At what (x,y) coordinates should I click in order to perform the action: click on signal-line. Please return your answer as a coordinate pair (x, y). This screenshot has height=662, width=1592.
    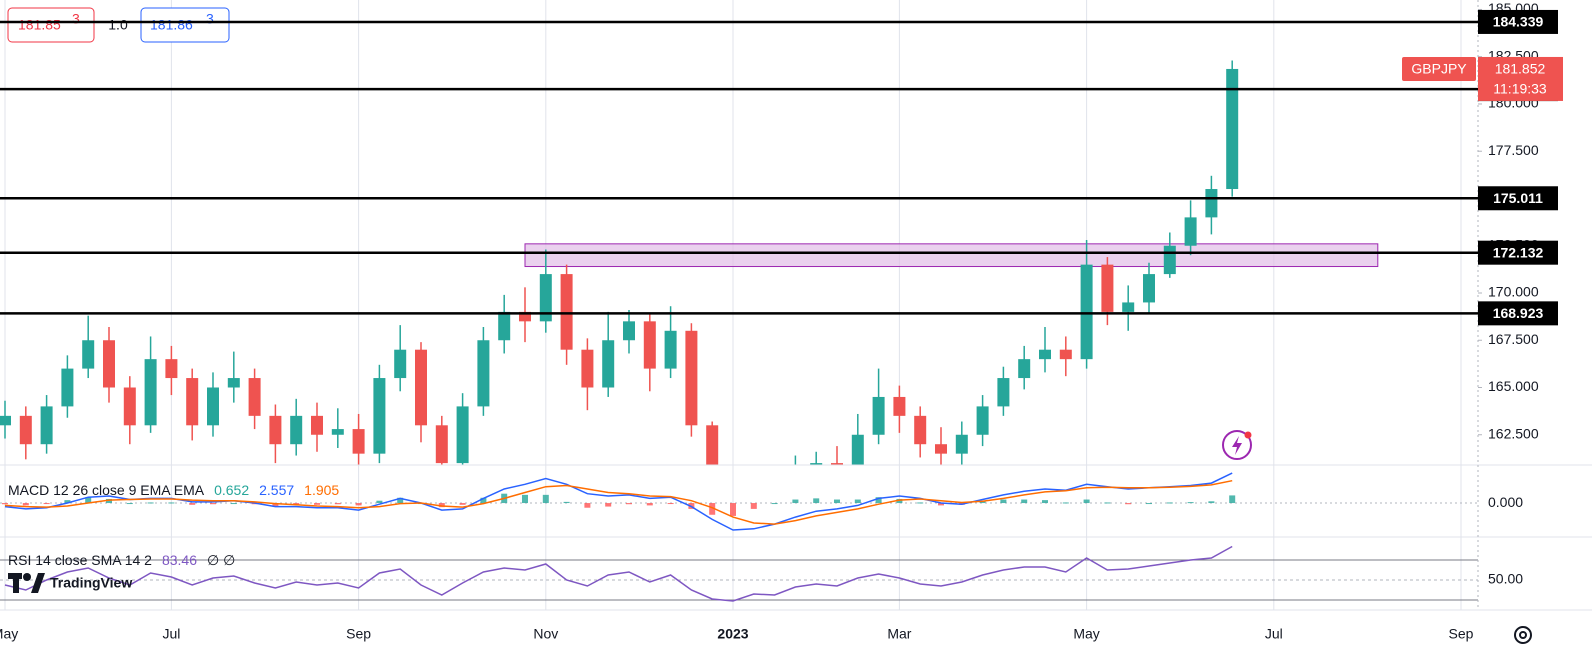
    Looking at the image, I should click on (618, 502).